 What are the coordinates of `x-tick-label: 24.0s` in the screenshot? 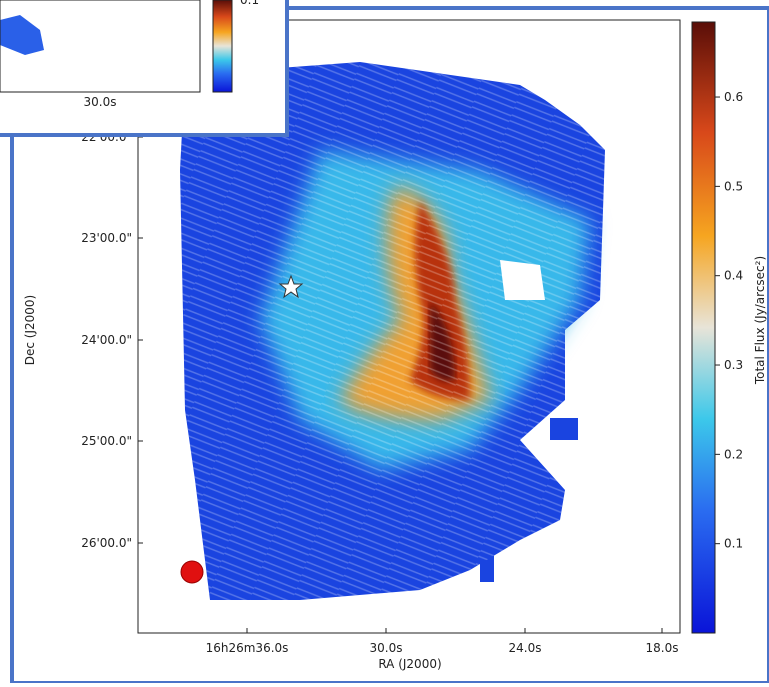 It's located at (525, 648).